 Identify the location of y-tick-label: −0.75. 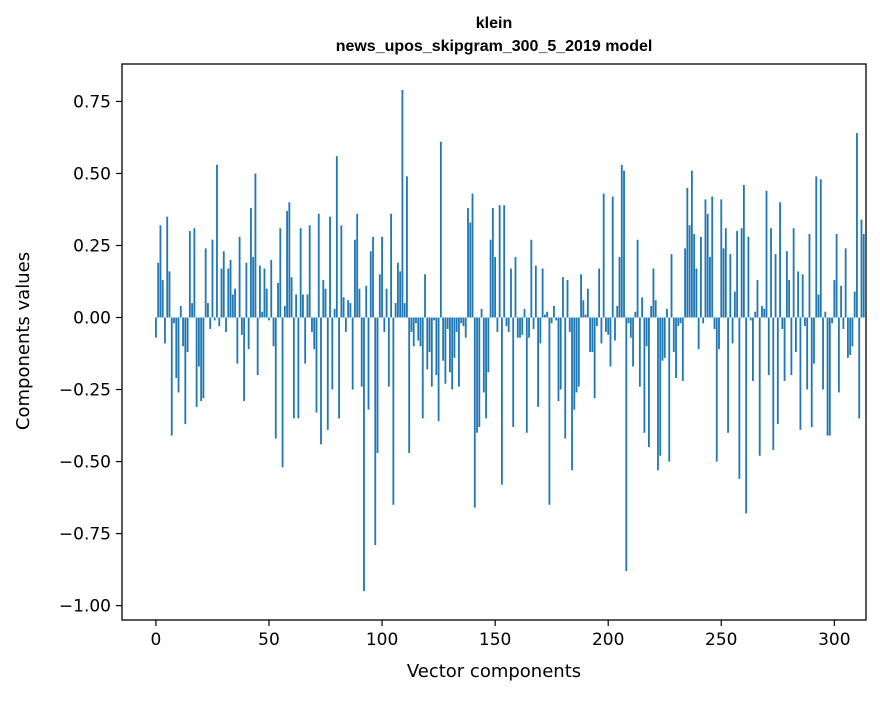
(85, 535).